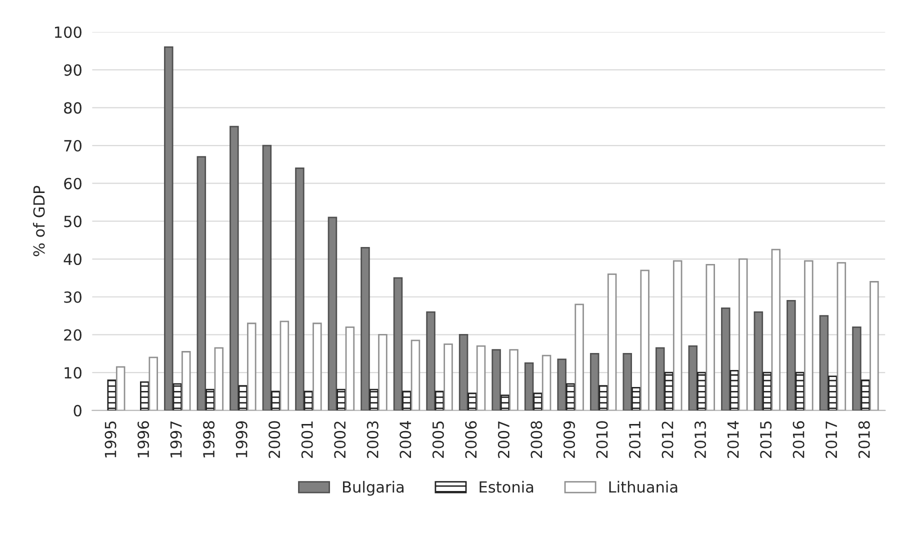  What do you see at coordinates (471, 439) in the screenshot?
I see `x-tick-label: 2006` at bounding box center [471, 439].